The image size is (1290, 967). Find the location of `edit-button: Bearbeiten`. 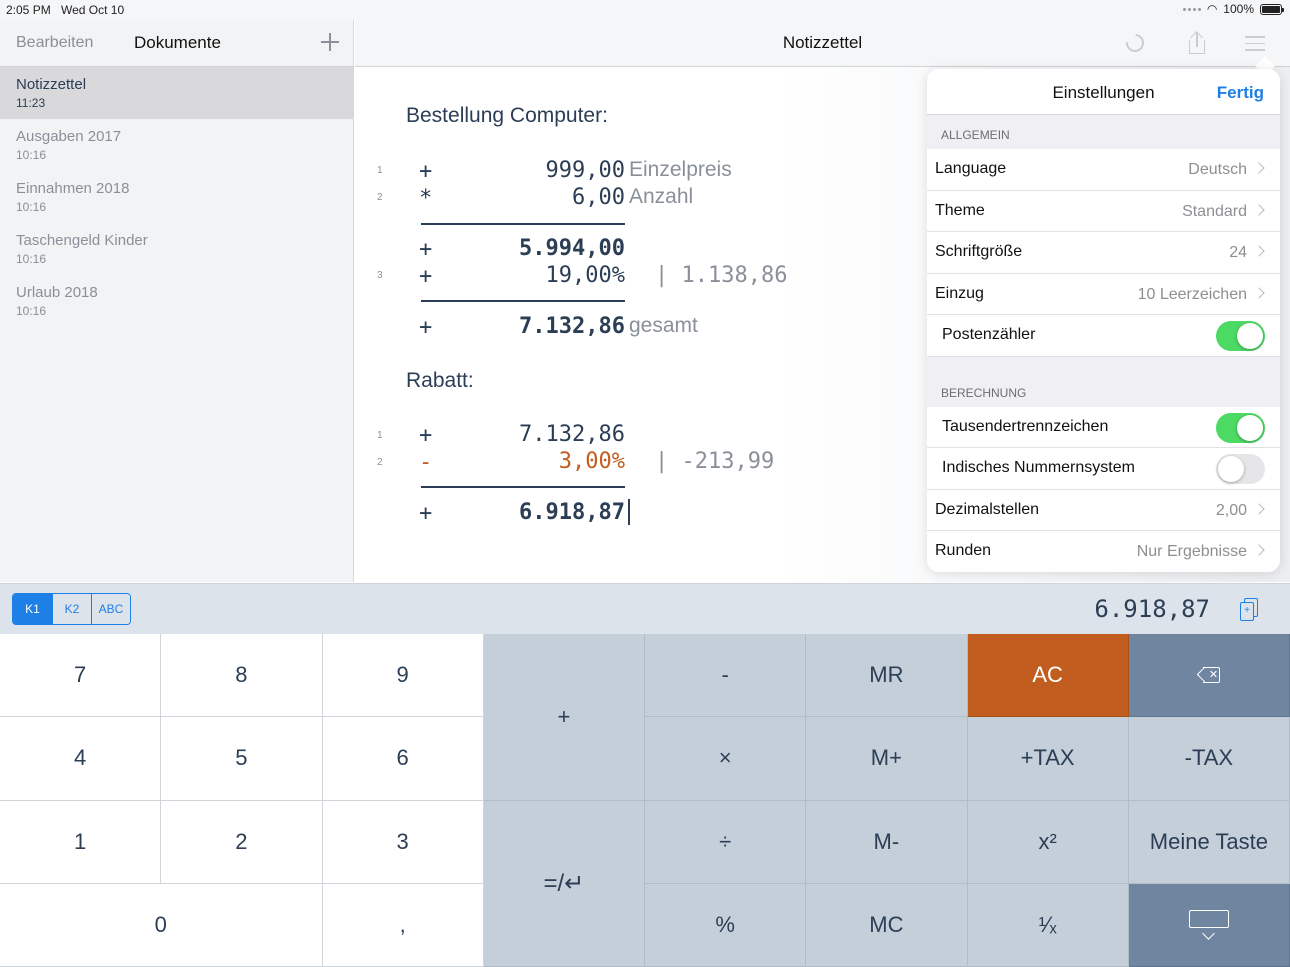

edit-button: Bearbeiten is located at coordinates (55, 42).